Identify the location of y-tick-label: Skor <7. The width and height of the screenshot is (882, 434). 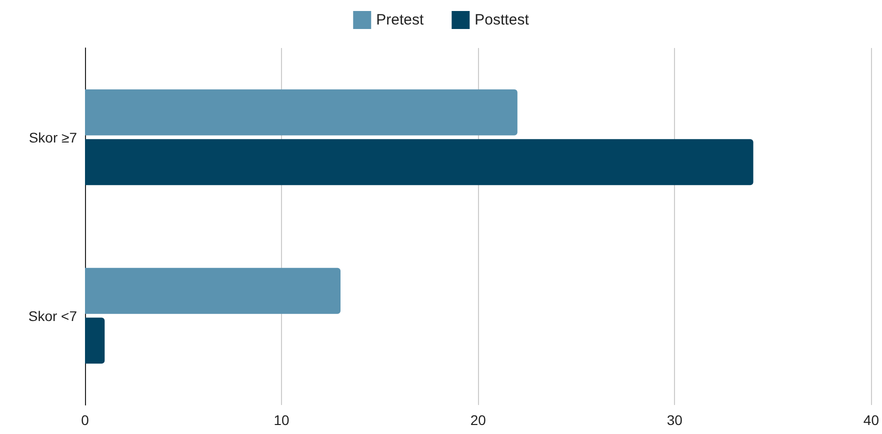
(53, 316).